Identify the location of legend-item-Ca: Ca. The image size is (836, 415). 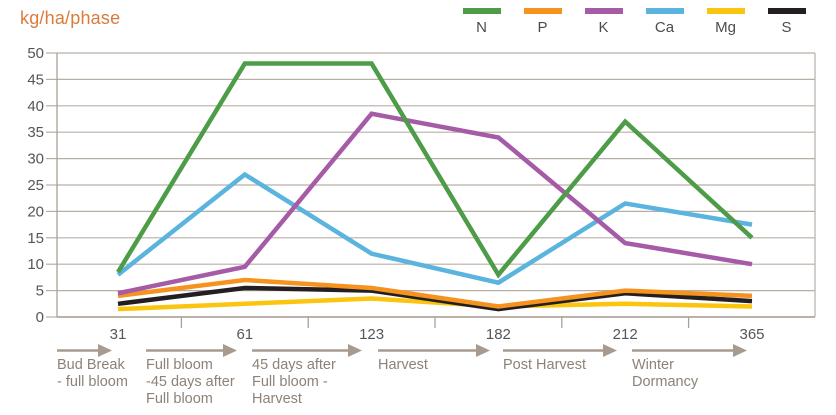
(664, 22).